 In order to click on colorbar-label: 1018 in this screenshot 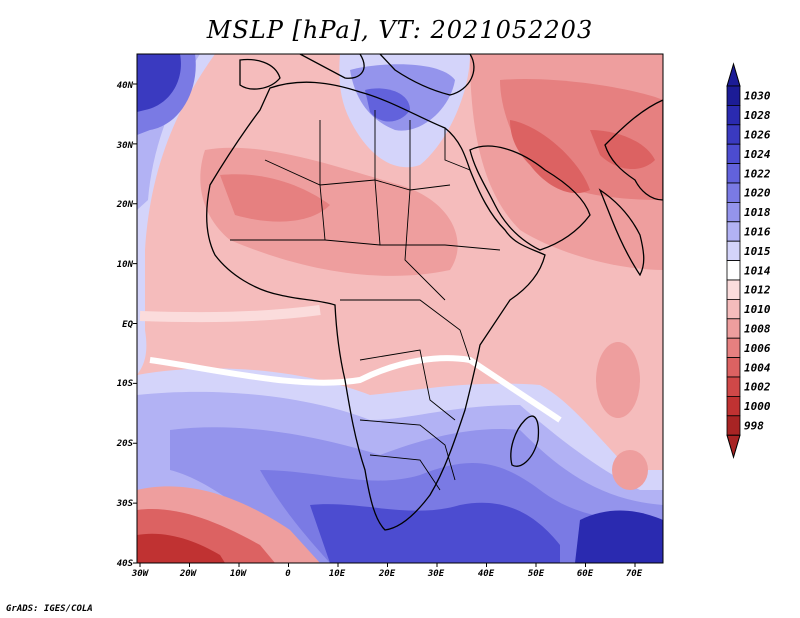, I will do `click(757, 212)`.